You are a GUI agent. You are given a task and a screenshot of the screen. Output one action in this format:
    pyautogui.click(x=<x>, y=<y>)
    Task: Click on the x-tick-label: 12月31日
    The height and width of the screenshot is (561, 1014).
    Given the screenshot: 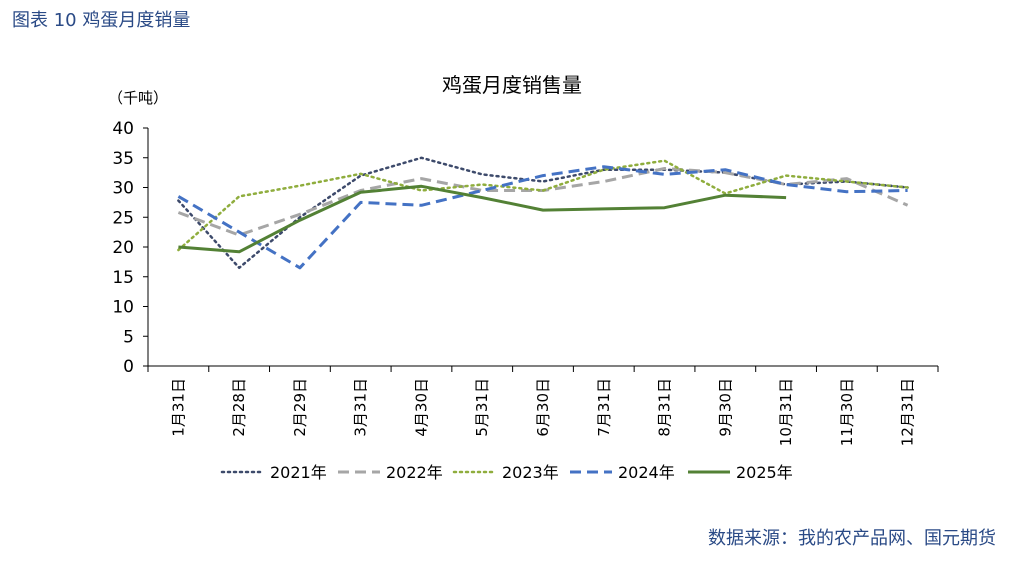 What is the action you would take?
    pyautogui.click(x=908, y=412)
    